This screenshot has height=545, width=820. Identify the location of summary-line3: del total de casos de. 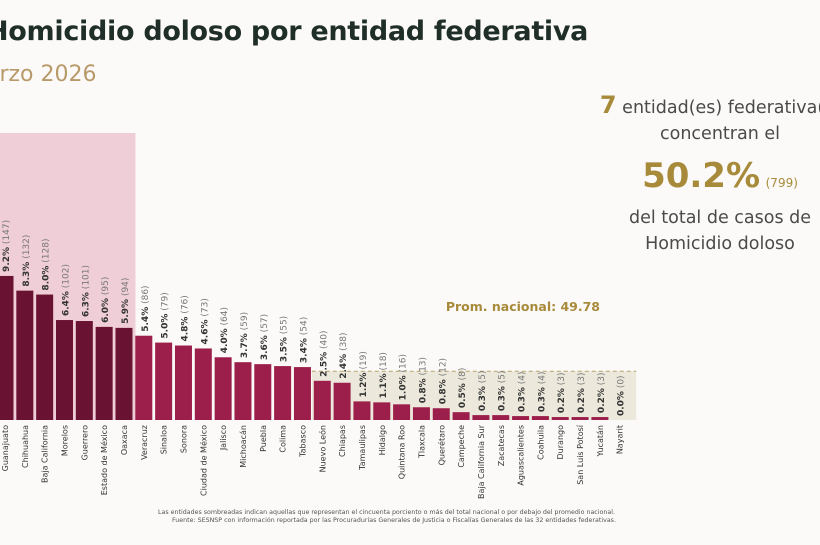
(720, 218).